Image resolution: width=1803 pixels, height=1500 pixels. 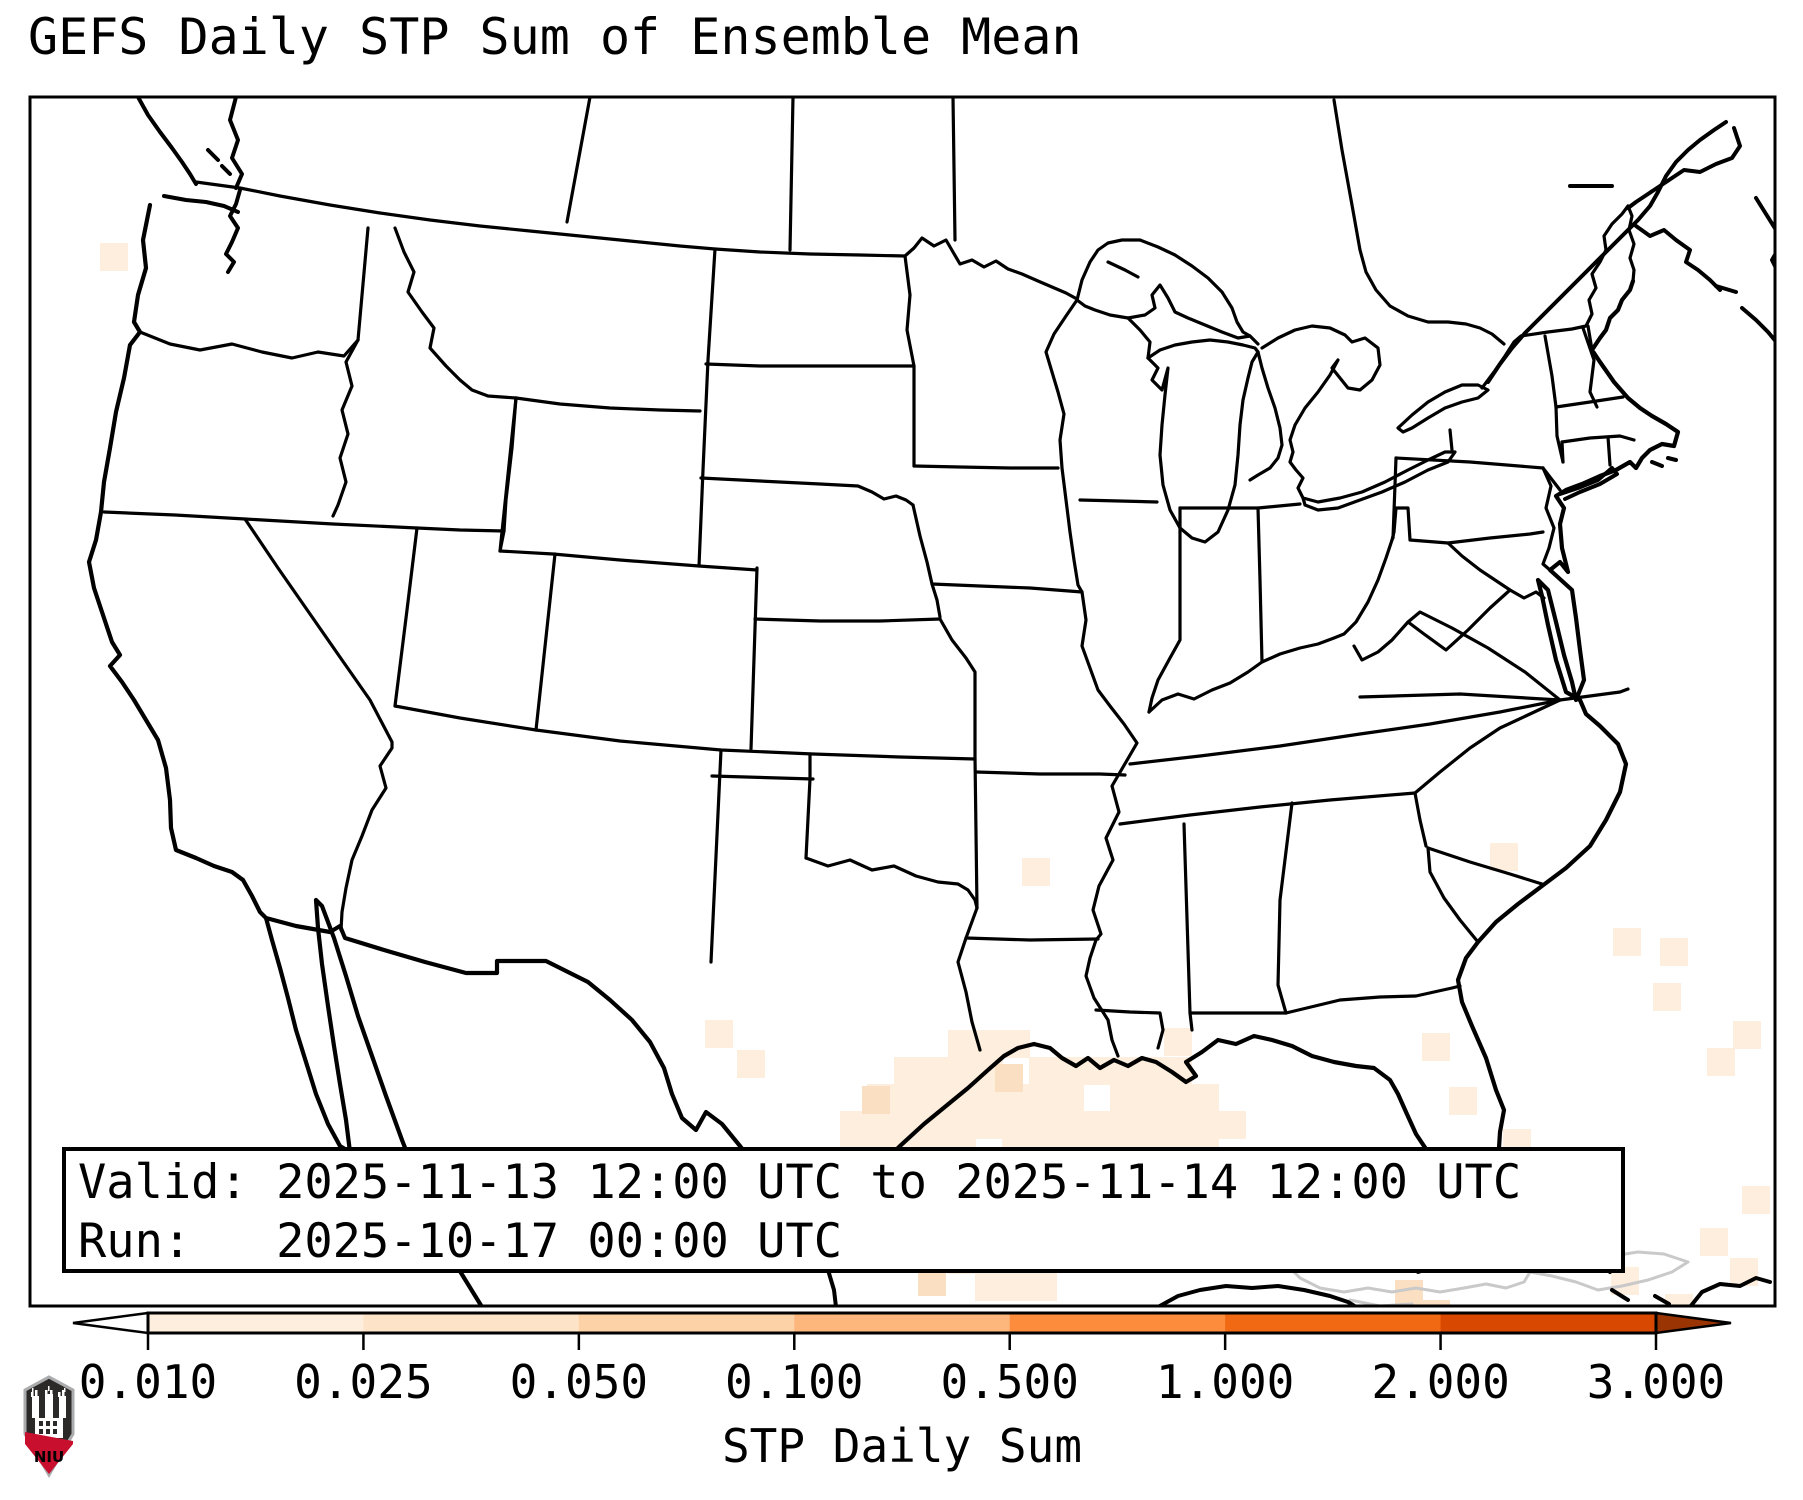 I want to click on niu-logo-text: NIU, so click(x=49, y=1457).